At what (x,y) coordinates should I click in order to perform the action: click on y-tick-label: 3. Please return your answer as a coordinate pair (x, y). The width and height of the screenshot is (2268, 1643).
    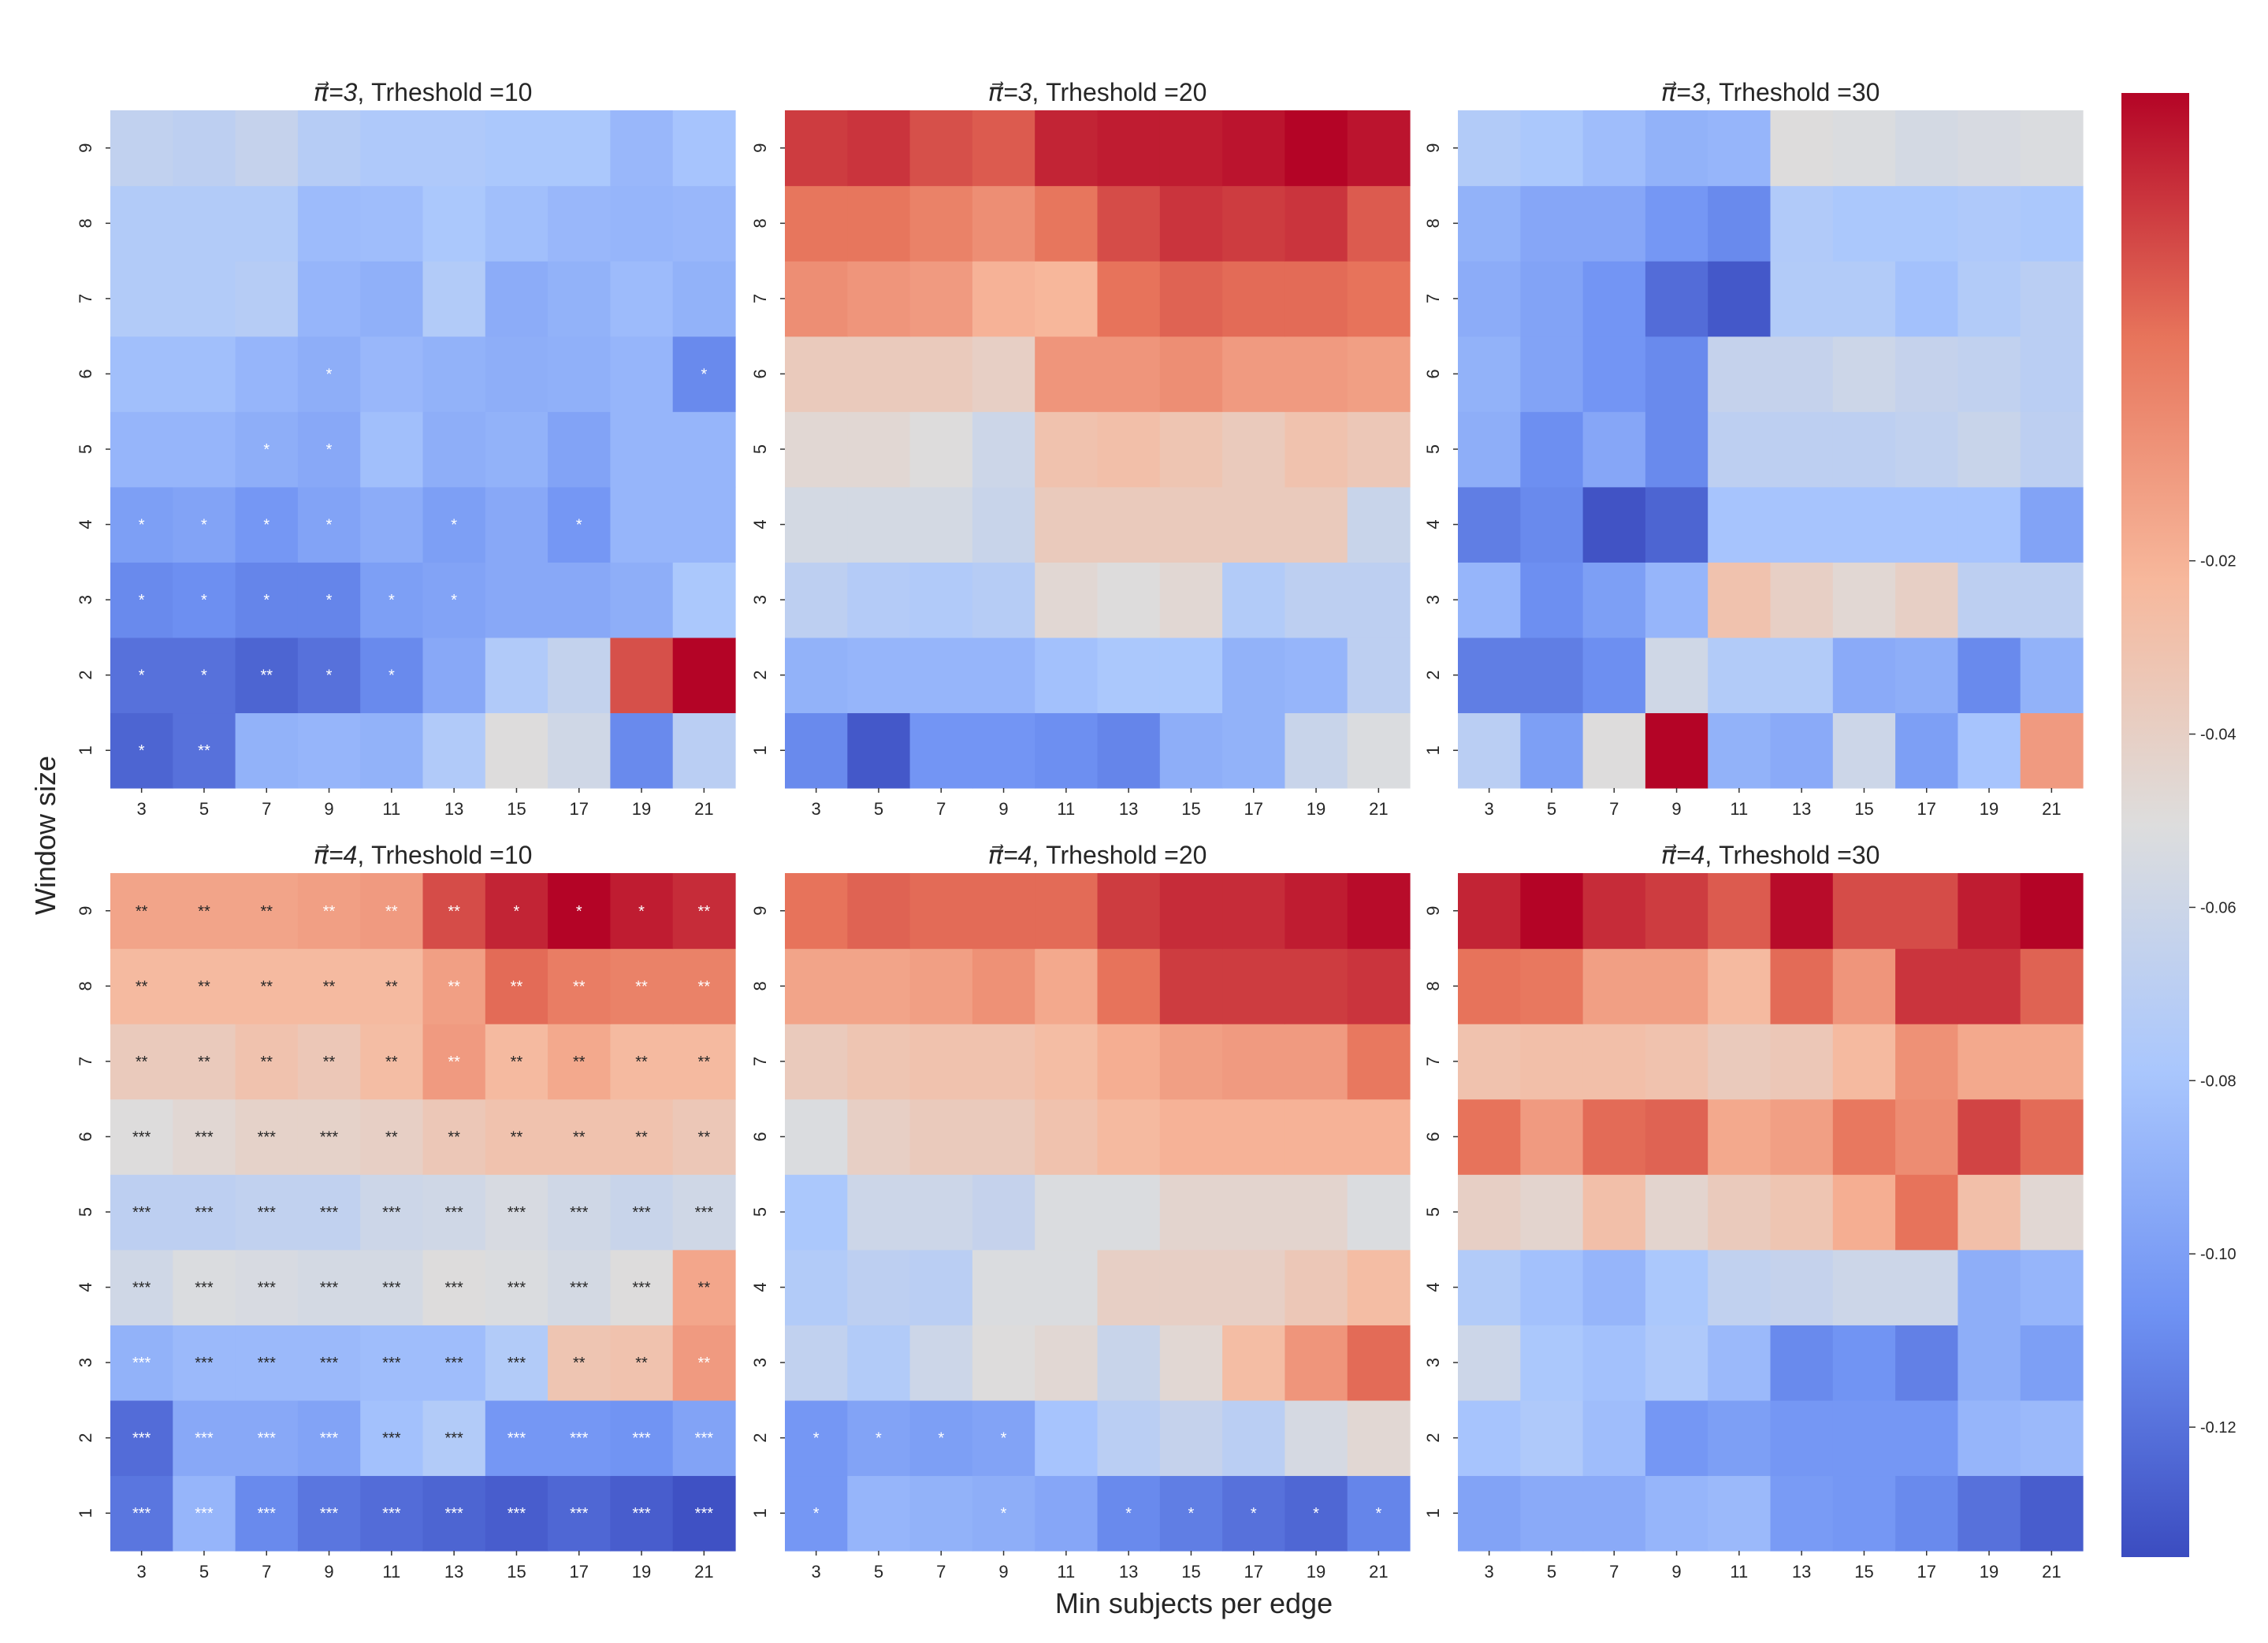
    Looking at the image, I should click on (760, 599).